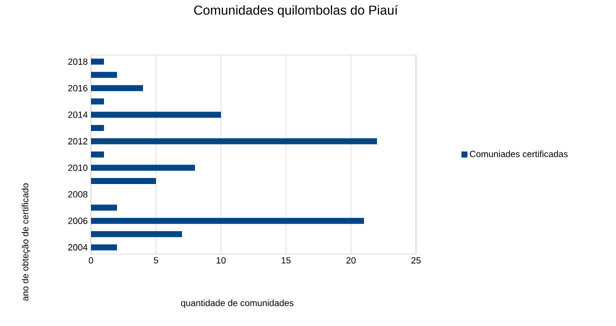 The width and height of the screenshot is (616, 326). What do you see at coordinates (519, 154) in the screenshot?
I see `legend-label: Comuniades certificadas` at bounding box center [519, 154].